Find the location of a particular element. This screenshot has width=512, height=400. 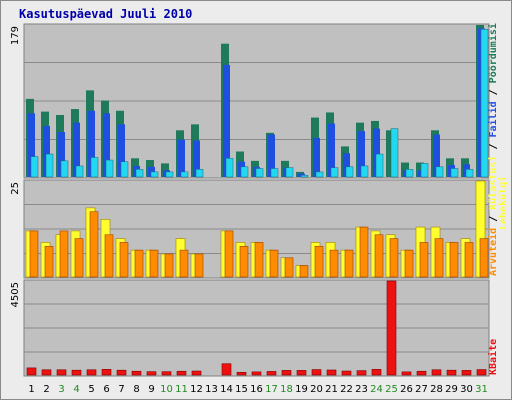

x-tick-day-2: 2 is located at coordinates (46, 389).